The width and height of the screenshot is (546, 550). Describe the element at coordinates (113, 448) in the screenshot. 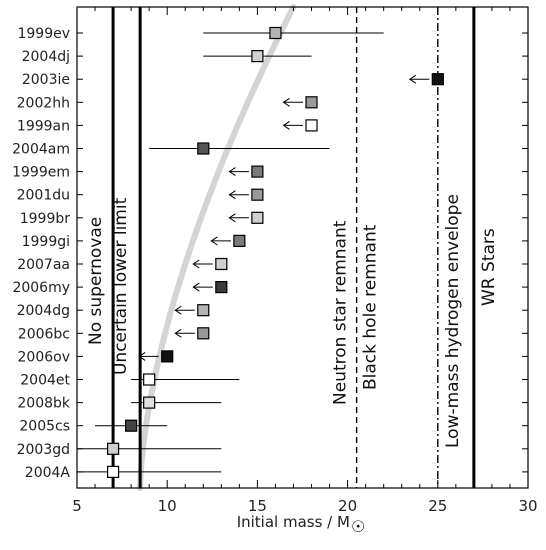

I see `data-point-2003gd` at that location.